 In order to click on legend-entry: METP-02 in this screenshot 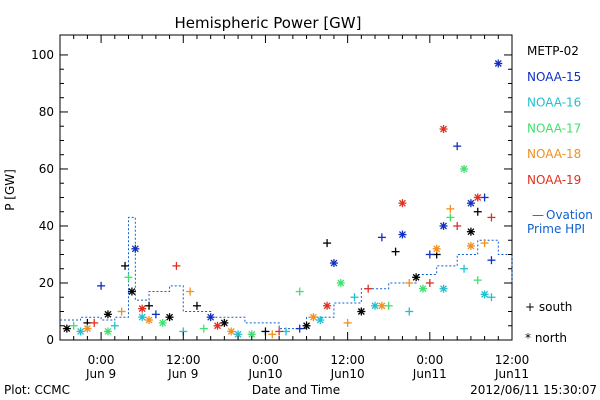, I will do `click(553, 51)`.